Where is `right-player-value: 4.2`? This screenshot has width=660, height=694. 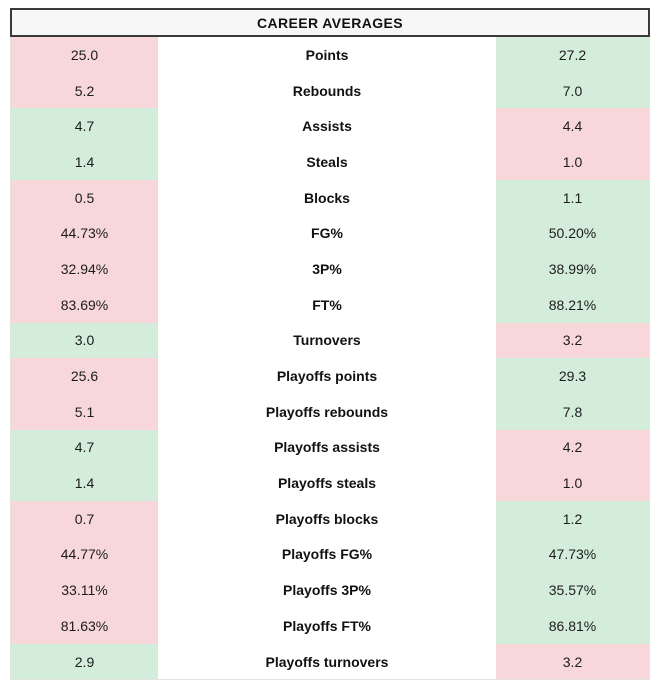 right-player-value: 4.2 is located at coordinates (572, 447).